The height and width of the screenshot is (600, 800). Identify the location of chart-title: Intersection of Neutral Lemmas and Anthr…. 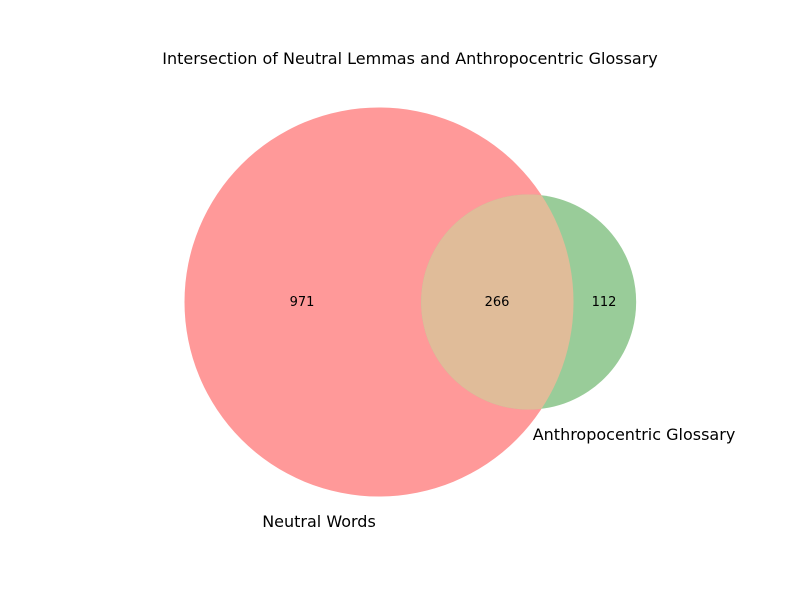
(410, 58).